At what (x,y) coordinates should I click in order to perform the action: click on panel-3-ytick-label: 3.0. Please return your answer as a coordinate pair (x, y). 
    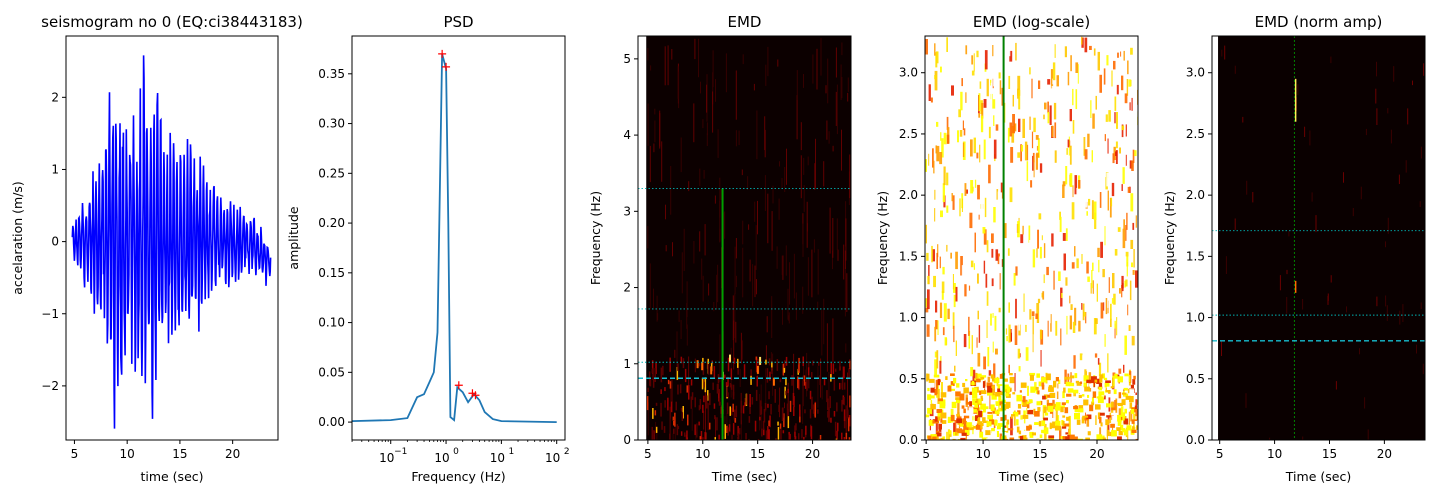
    Looking at the image, I should click on (908, 73).